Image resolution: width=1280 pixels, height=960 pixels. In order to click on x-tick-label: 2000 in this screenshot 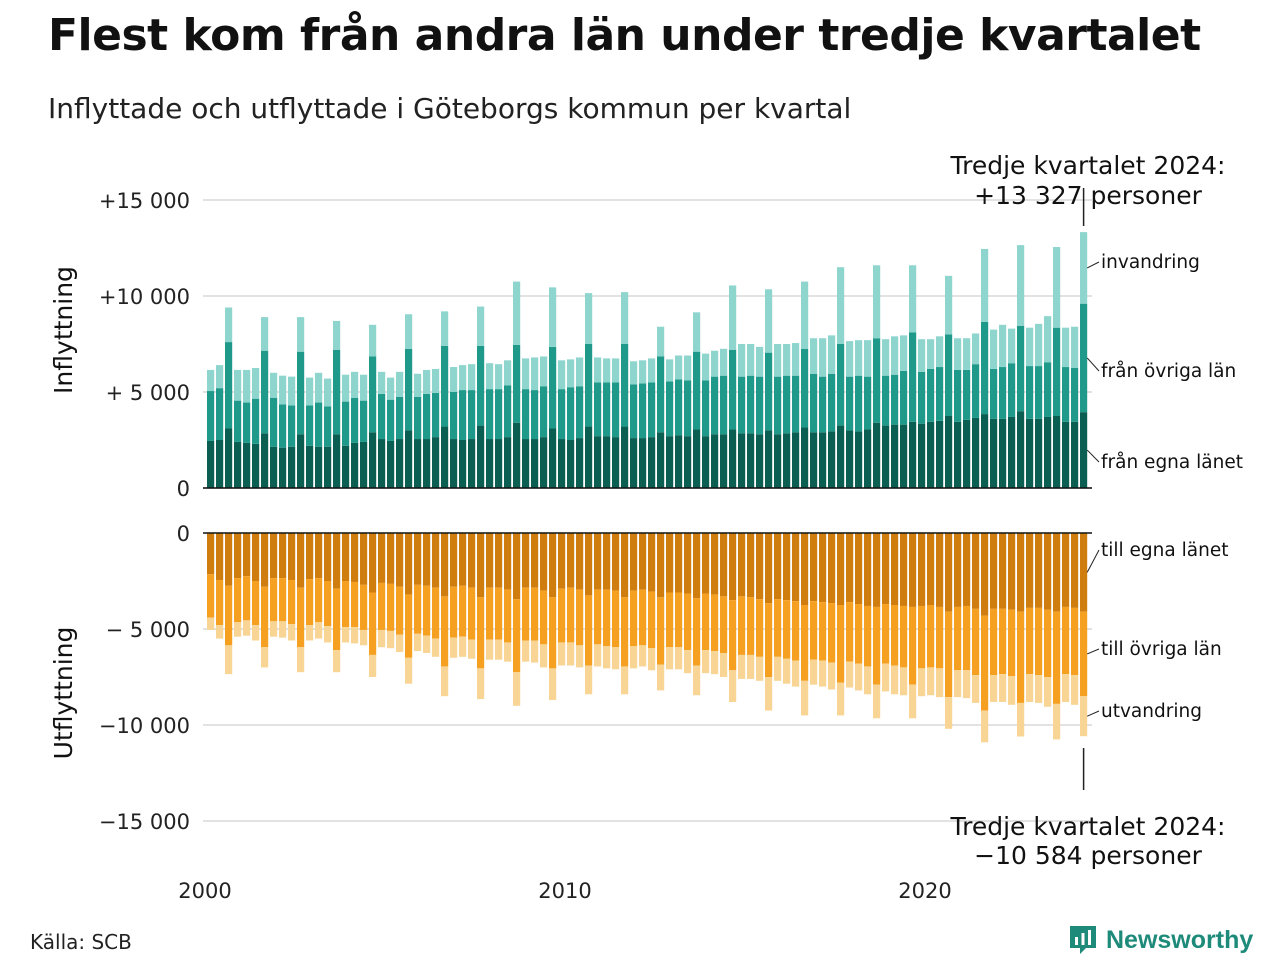, I will do `click(204, 891)`.